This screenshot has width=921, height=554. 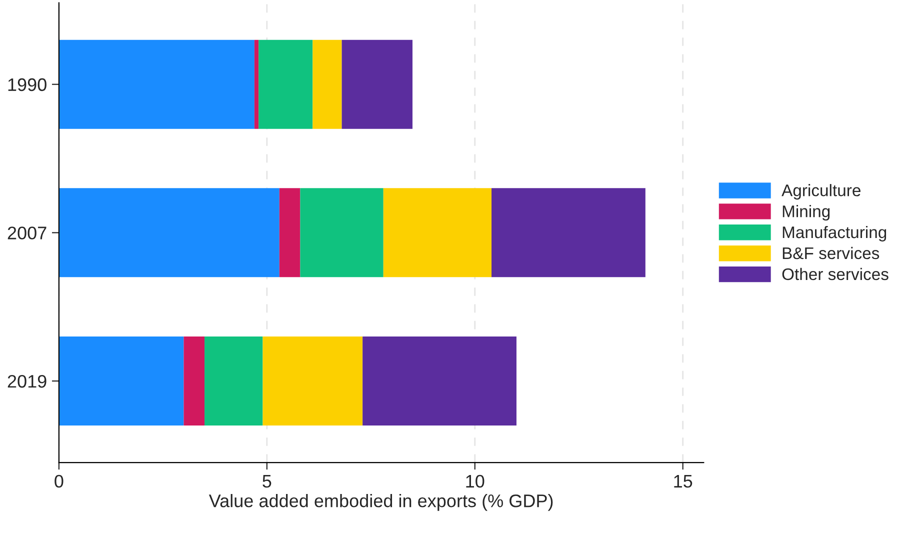 What do you see at coordinates (59, 481) in the screenshot?
I see `x-tick-label: 0` at bounding box center [59, 481].